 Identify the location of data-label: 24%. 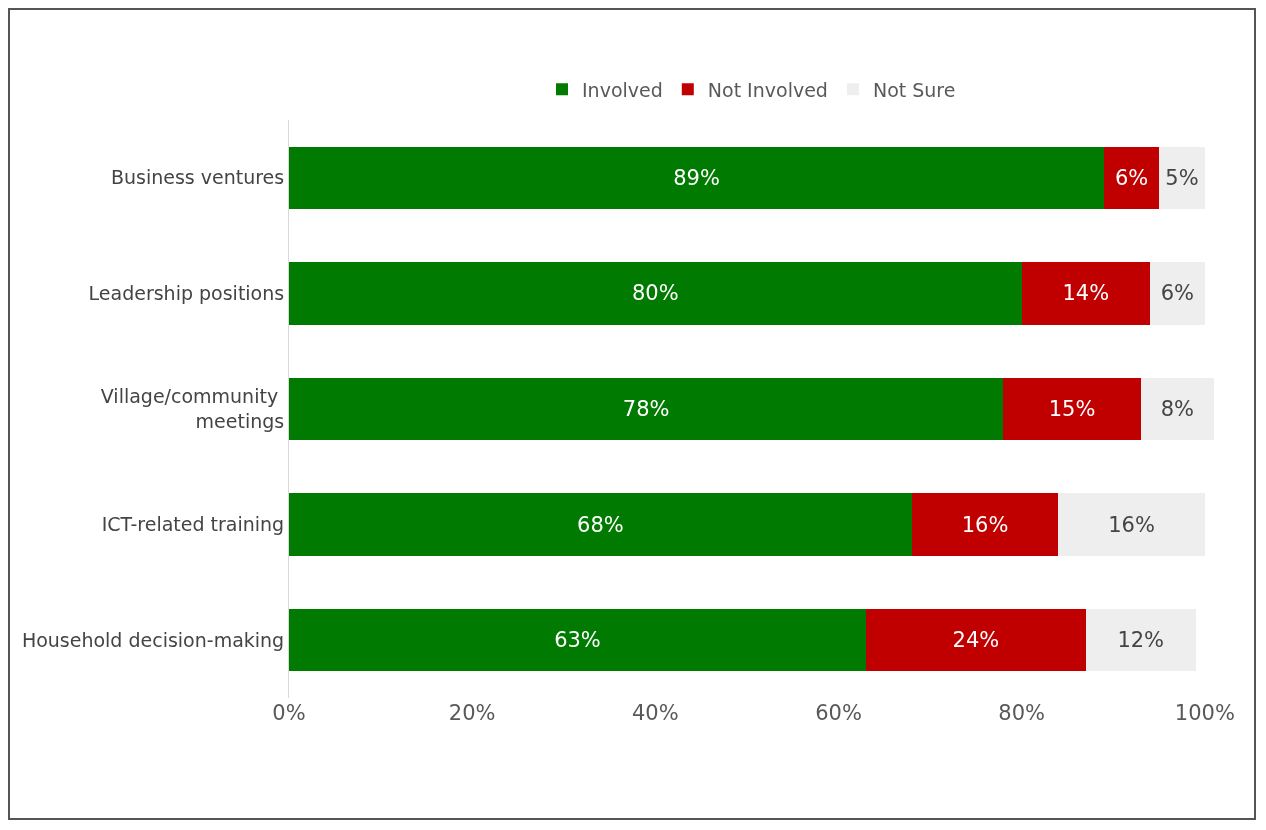
(976, 640).